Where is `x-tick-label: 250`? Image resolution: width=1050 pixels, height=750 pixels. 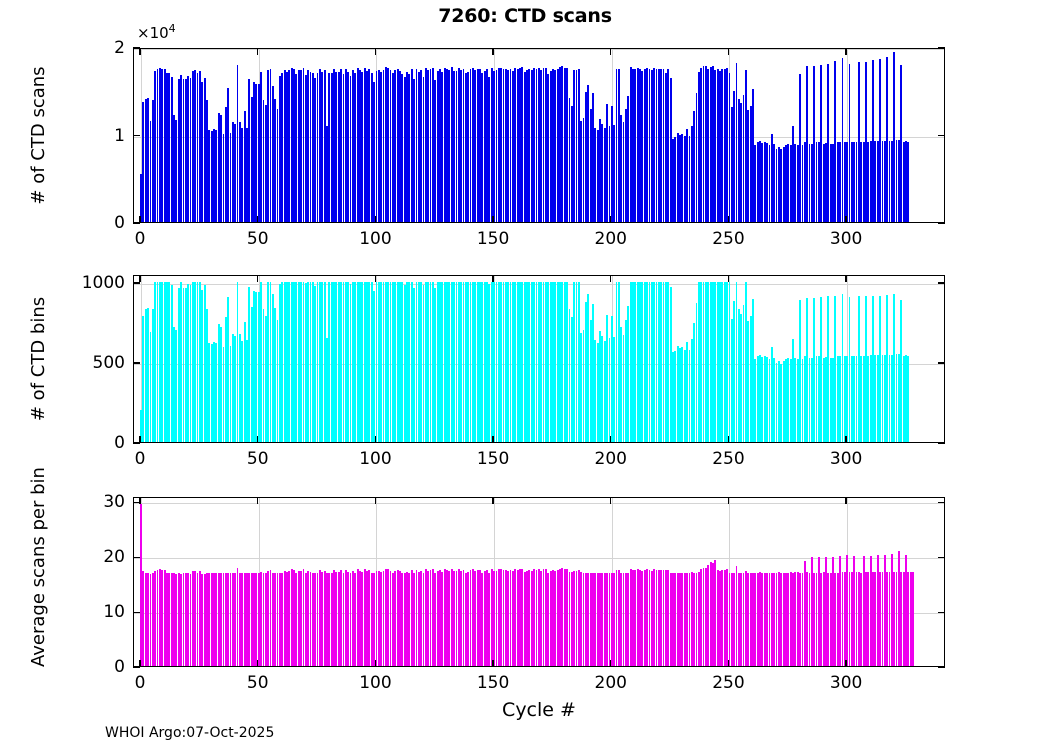
x-tick-label: 250 is located at coordinates (728, 459).